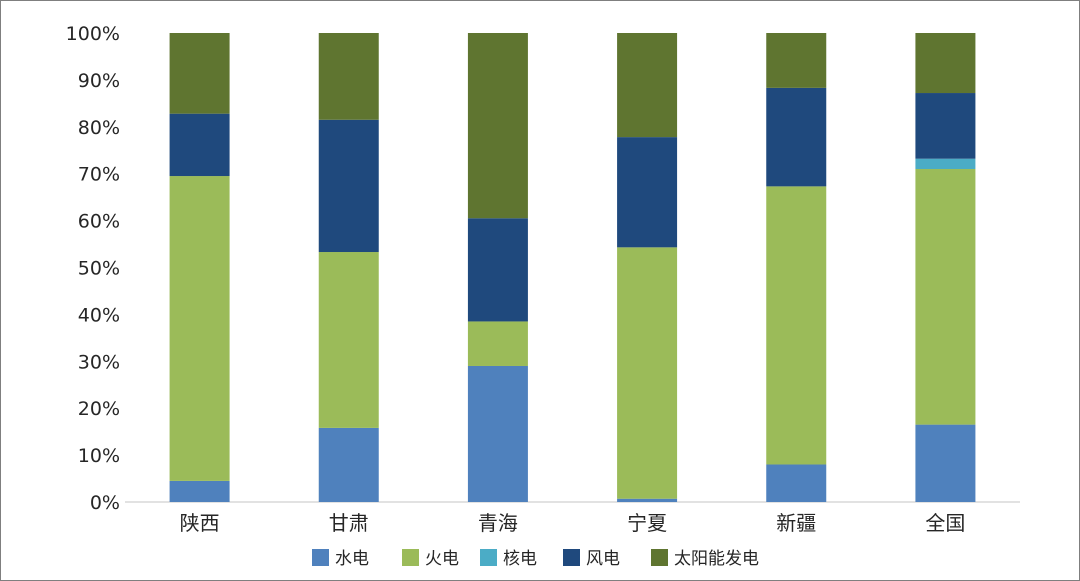 The width and height of the screenshot is (1080, 581). I want to click on x-axis-ticks: 陕西 甘肃 青海 宁夏 新疆 全国, so click(573, 523).